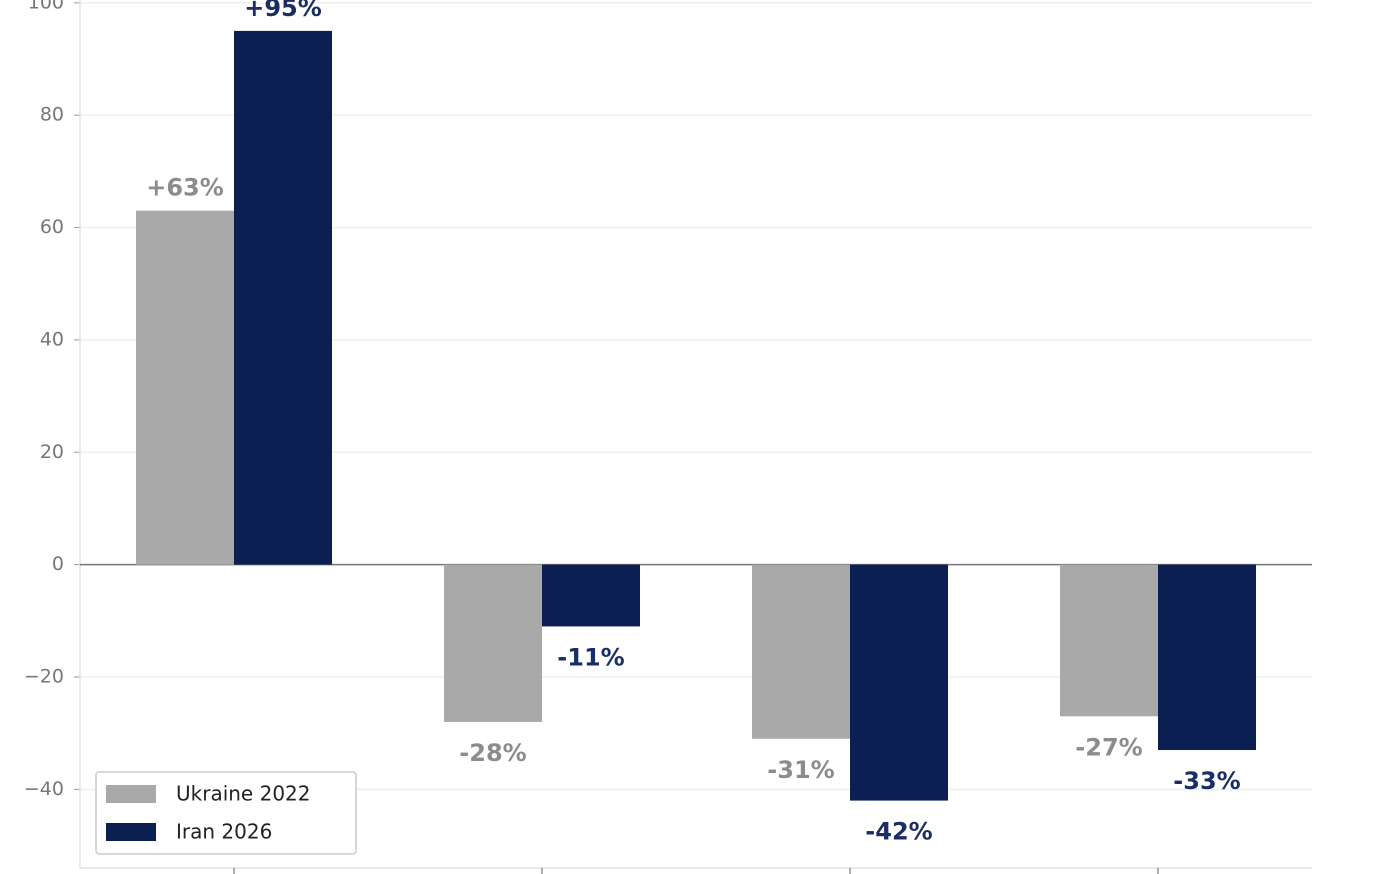  What do you see at coordinates (1108, 747) in the screenshot?
I see `value-label: -27%` at bounding box center [1108, 747].